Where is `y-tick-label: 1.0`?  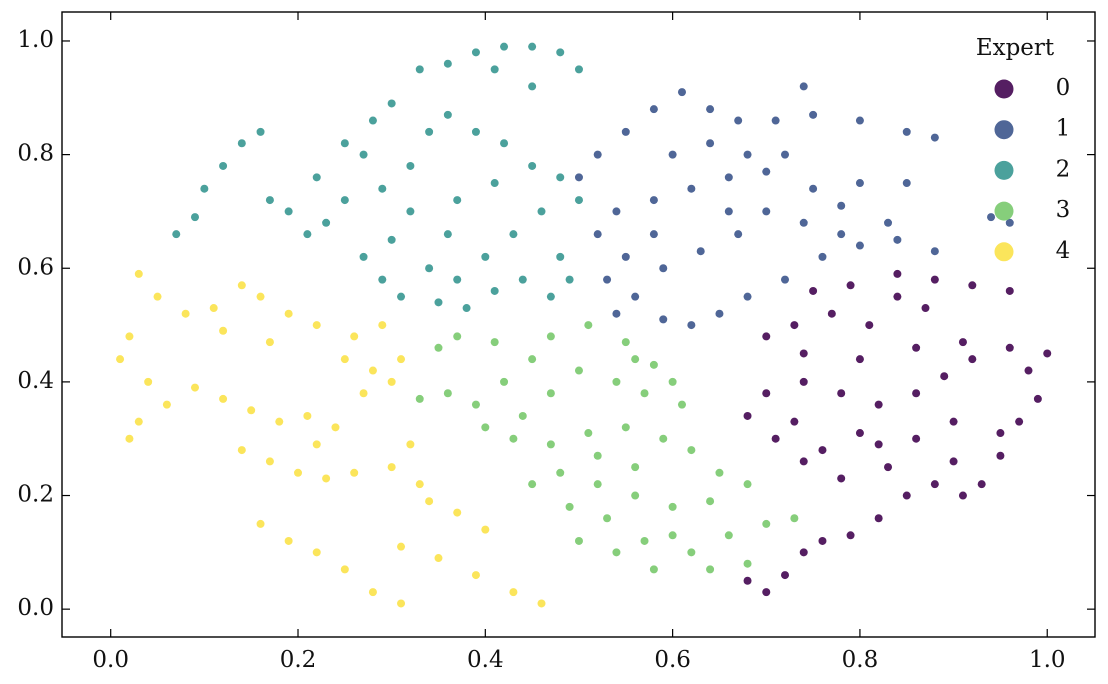 y-tick-label: 1.0 is located at coordinates (35, 40).